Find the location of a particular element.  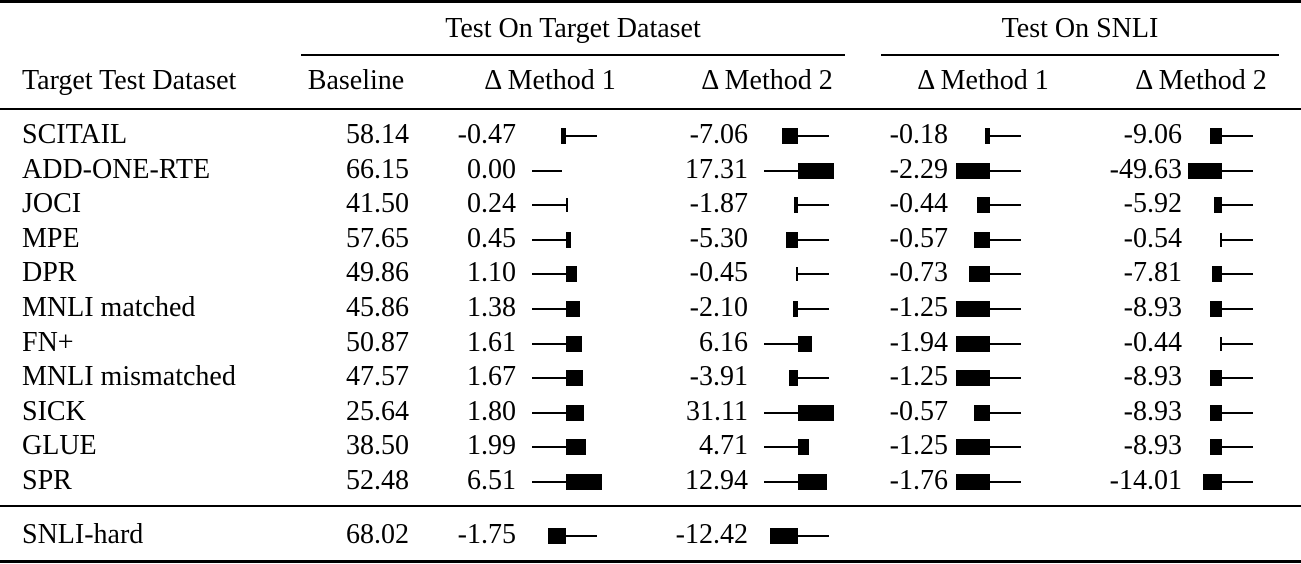

row-target-m1-value: 1.67 is located at coordinates (491, 377).